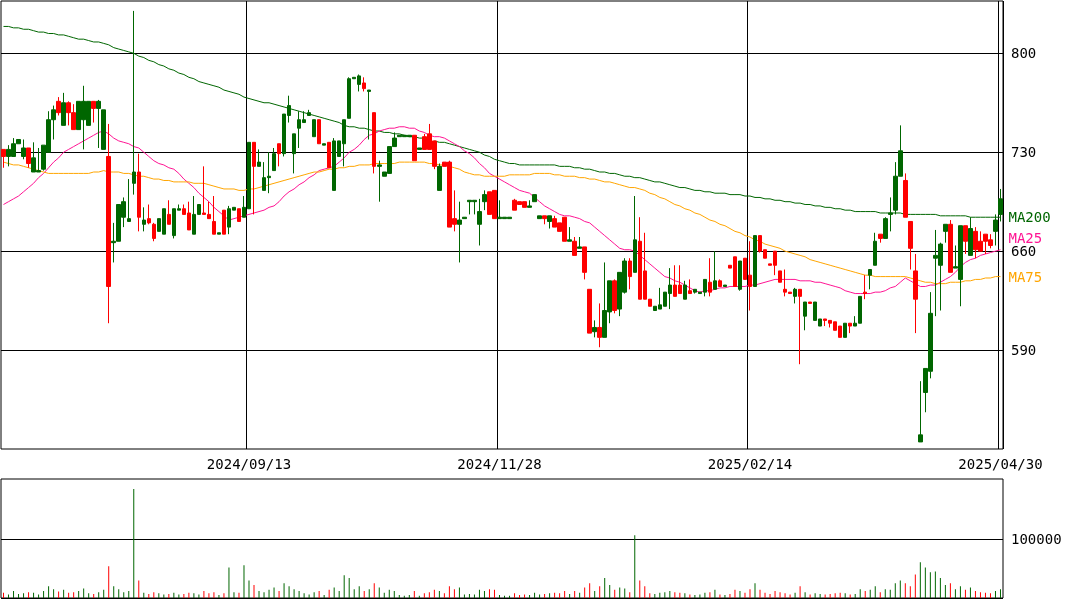  I want to click on series-label: MA25, so click(1025, 237).